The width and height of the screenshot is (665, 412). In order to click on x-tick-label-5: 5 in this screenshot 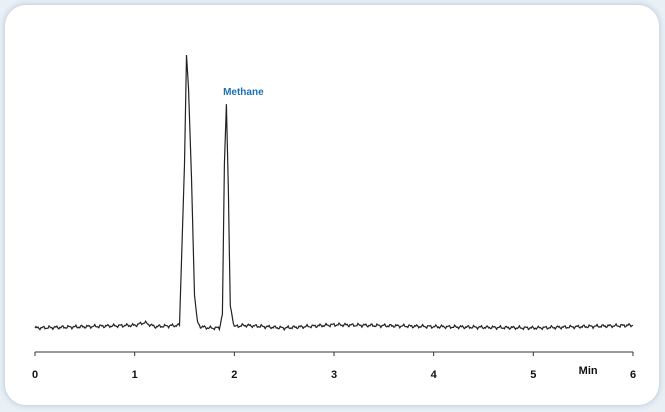, I will do `click(533, 375)`.